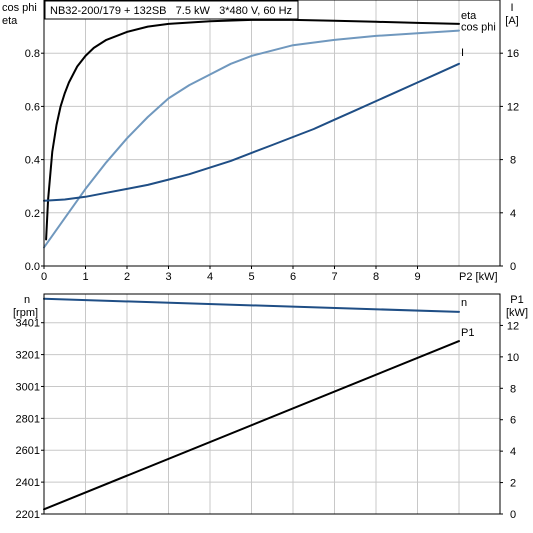 The image size is (533, 533). What do you see at coordinates (27, 300) in the screenshot?
I see `bottom-left-axis-label-1: n` at bounding box center [27, 300].